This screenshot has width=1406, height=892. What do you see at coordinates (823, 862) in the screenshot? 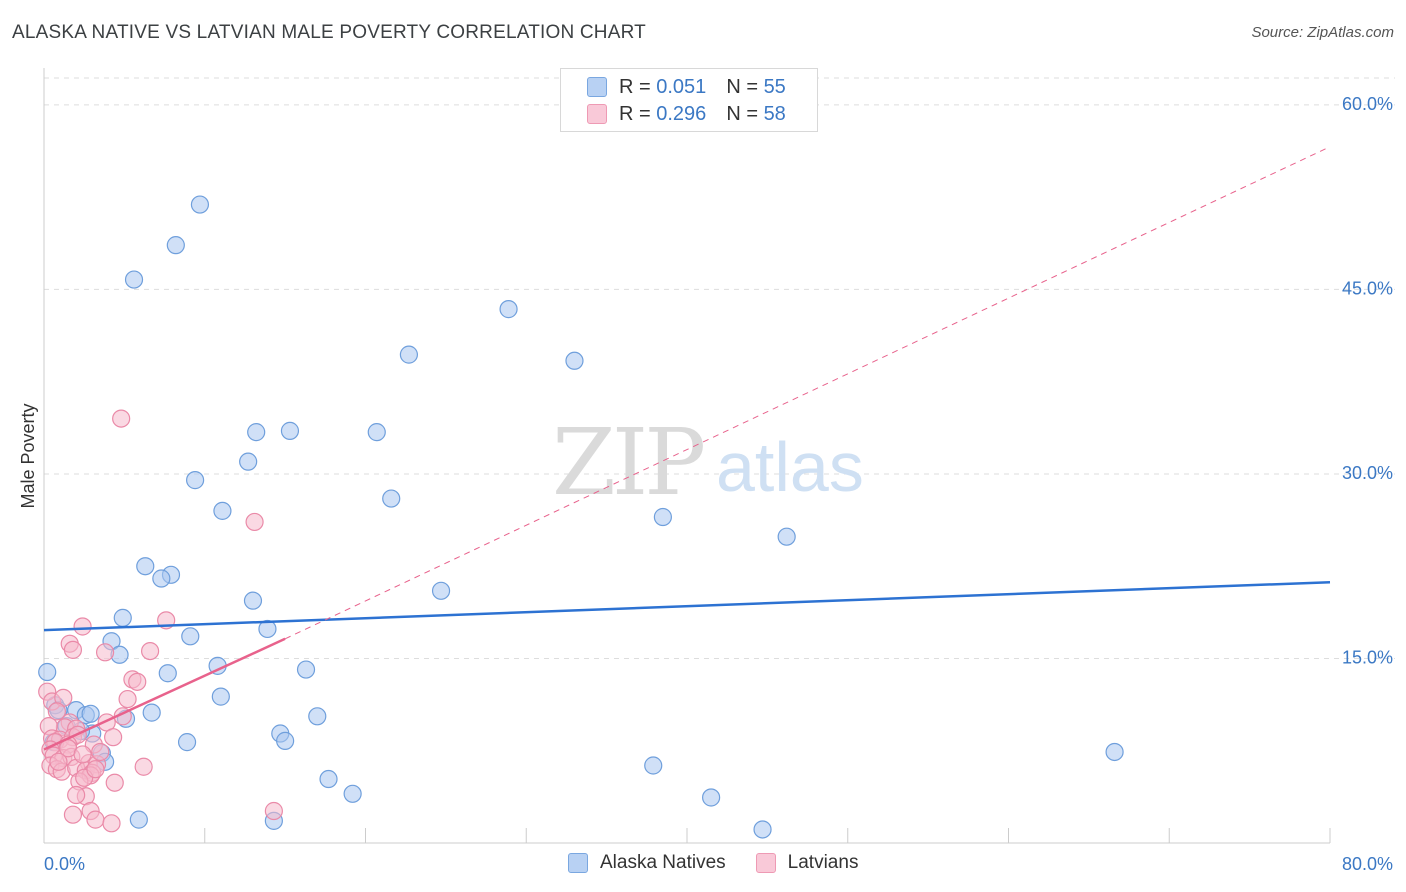
I see `legend-label: Latvians` at bounding box center [823, 862].